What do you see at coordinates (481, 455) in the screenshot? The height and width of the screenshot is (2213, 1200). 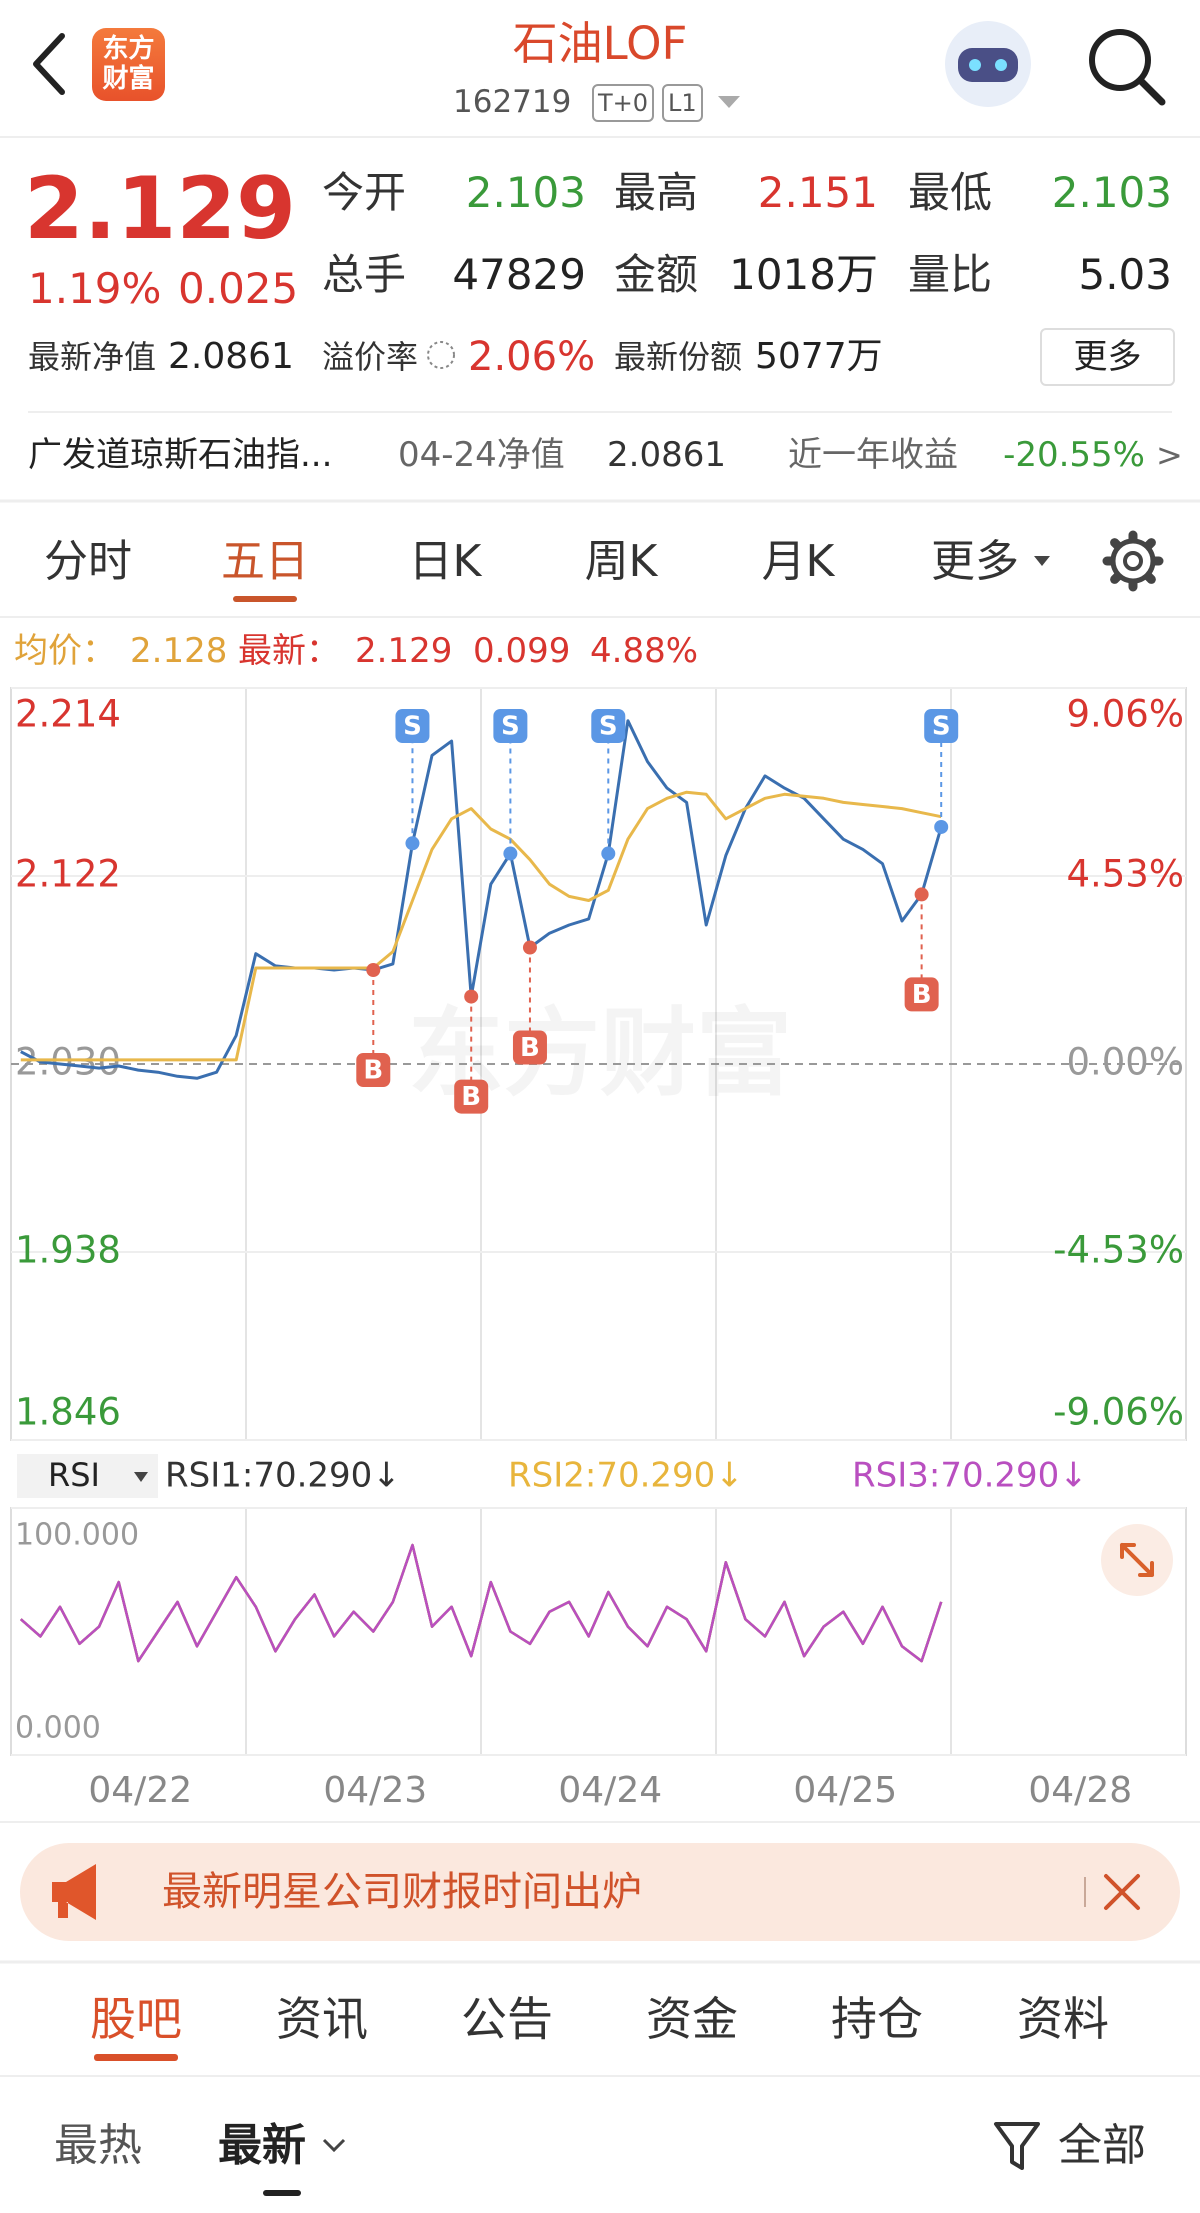 I see `fund-nav-date: 04-24净值` at bounding box center [481, 455].